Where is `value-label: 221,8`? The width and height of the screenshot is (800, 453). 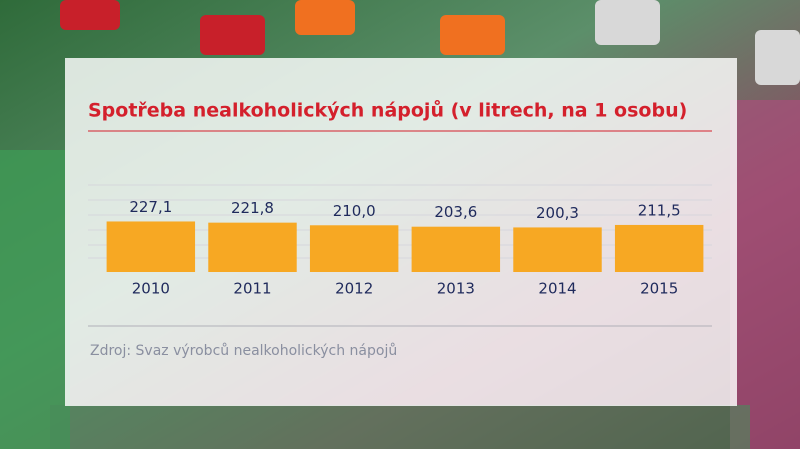 value-label: 221,8 is located at coordinates (252, 208).